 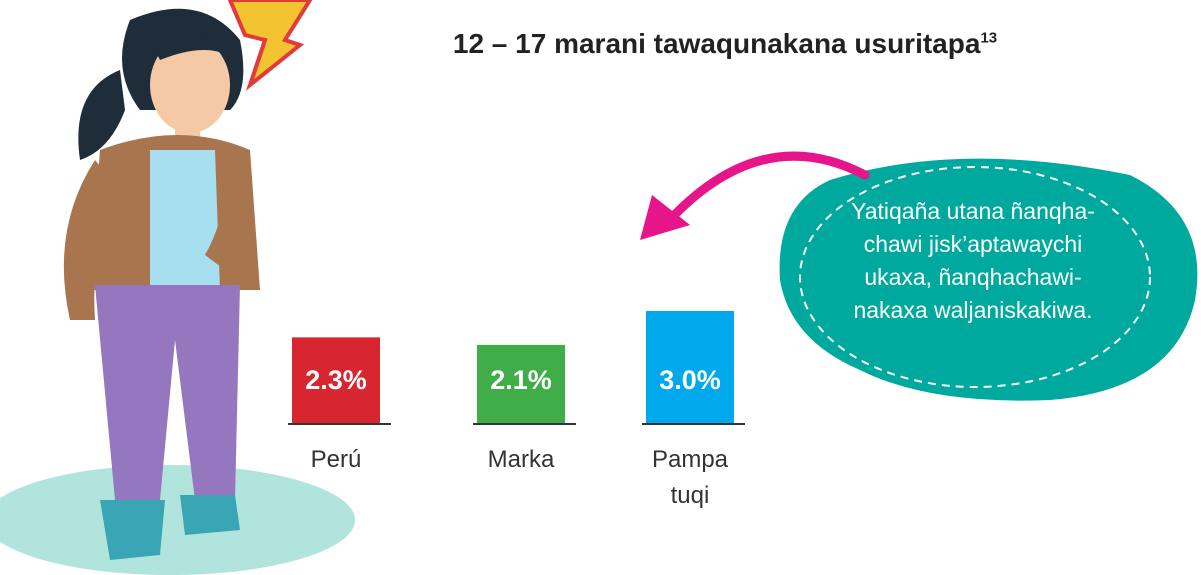 What do you see at coordinates (973, 211) in the screenshot?
I see `annotation-line: Yatiqaña utana ñanqha-` at bounding box center [973, 211].